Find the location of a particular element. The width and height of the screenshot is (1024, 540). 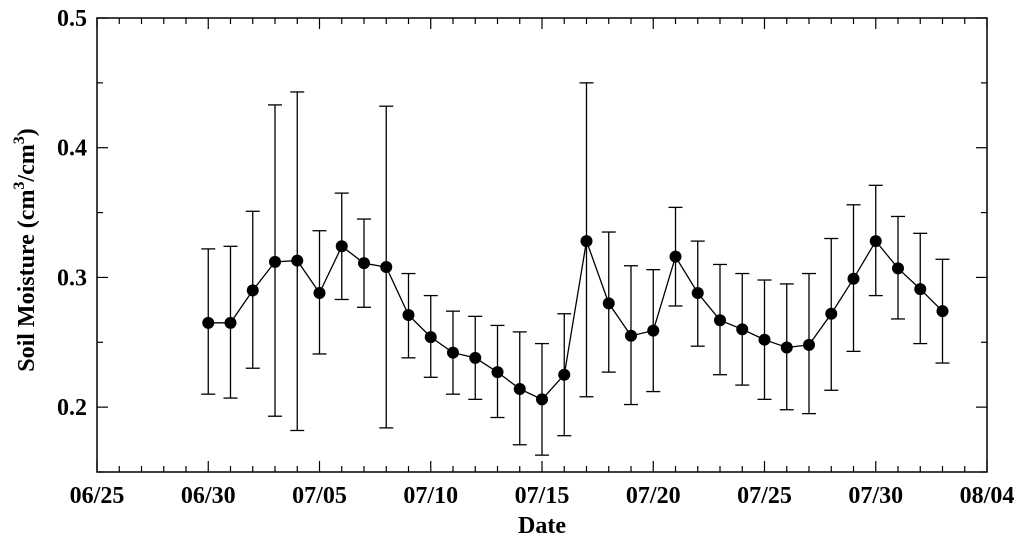

x-tick-label: 07/25 is located at coordinates (764, 496).